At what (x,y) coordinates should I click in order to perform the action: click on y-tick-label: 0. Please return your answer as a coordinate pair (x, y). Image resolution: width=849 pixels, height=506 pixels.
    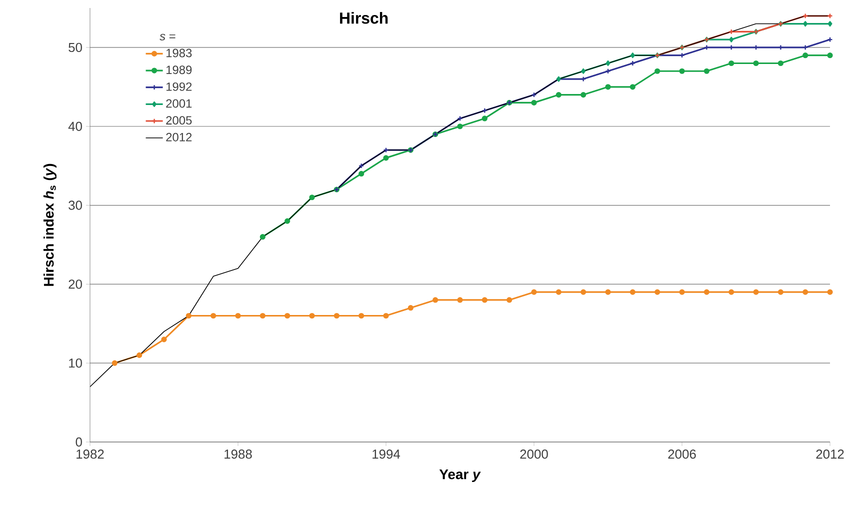
    Looking at the image, I should click on (79, 442).